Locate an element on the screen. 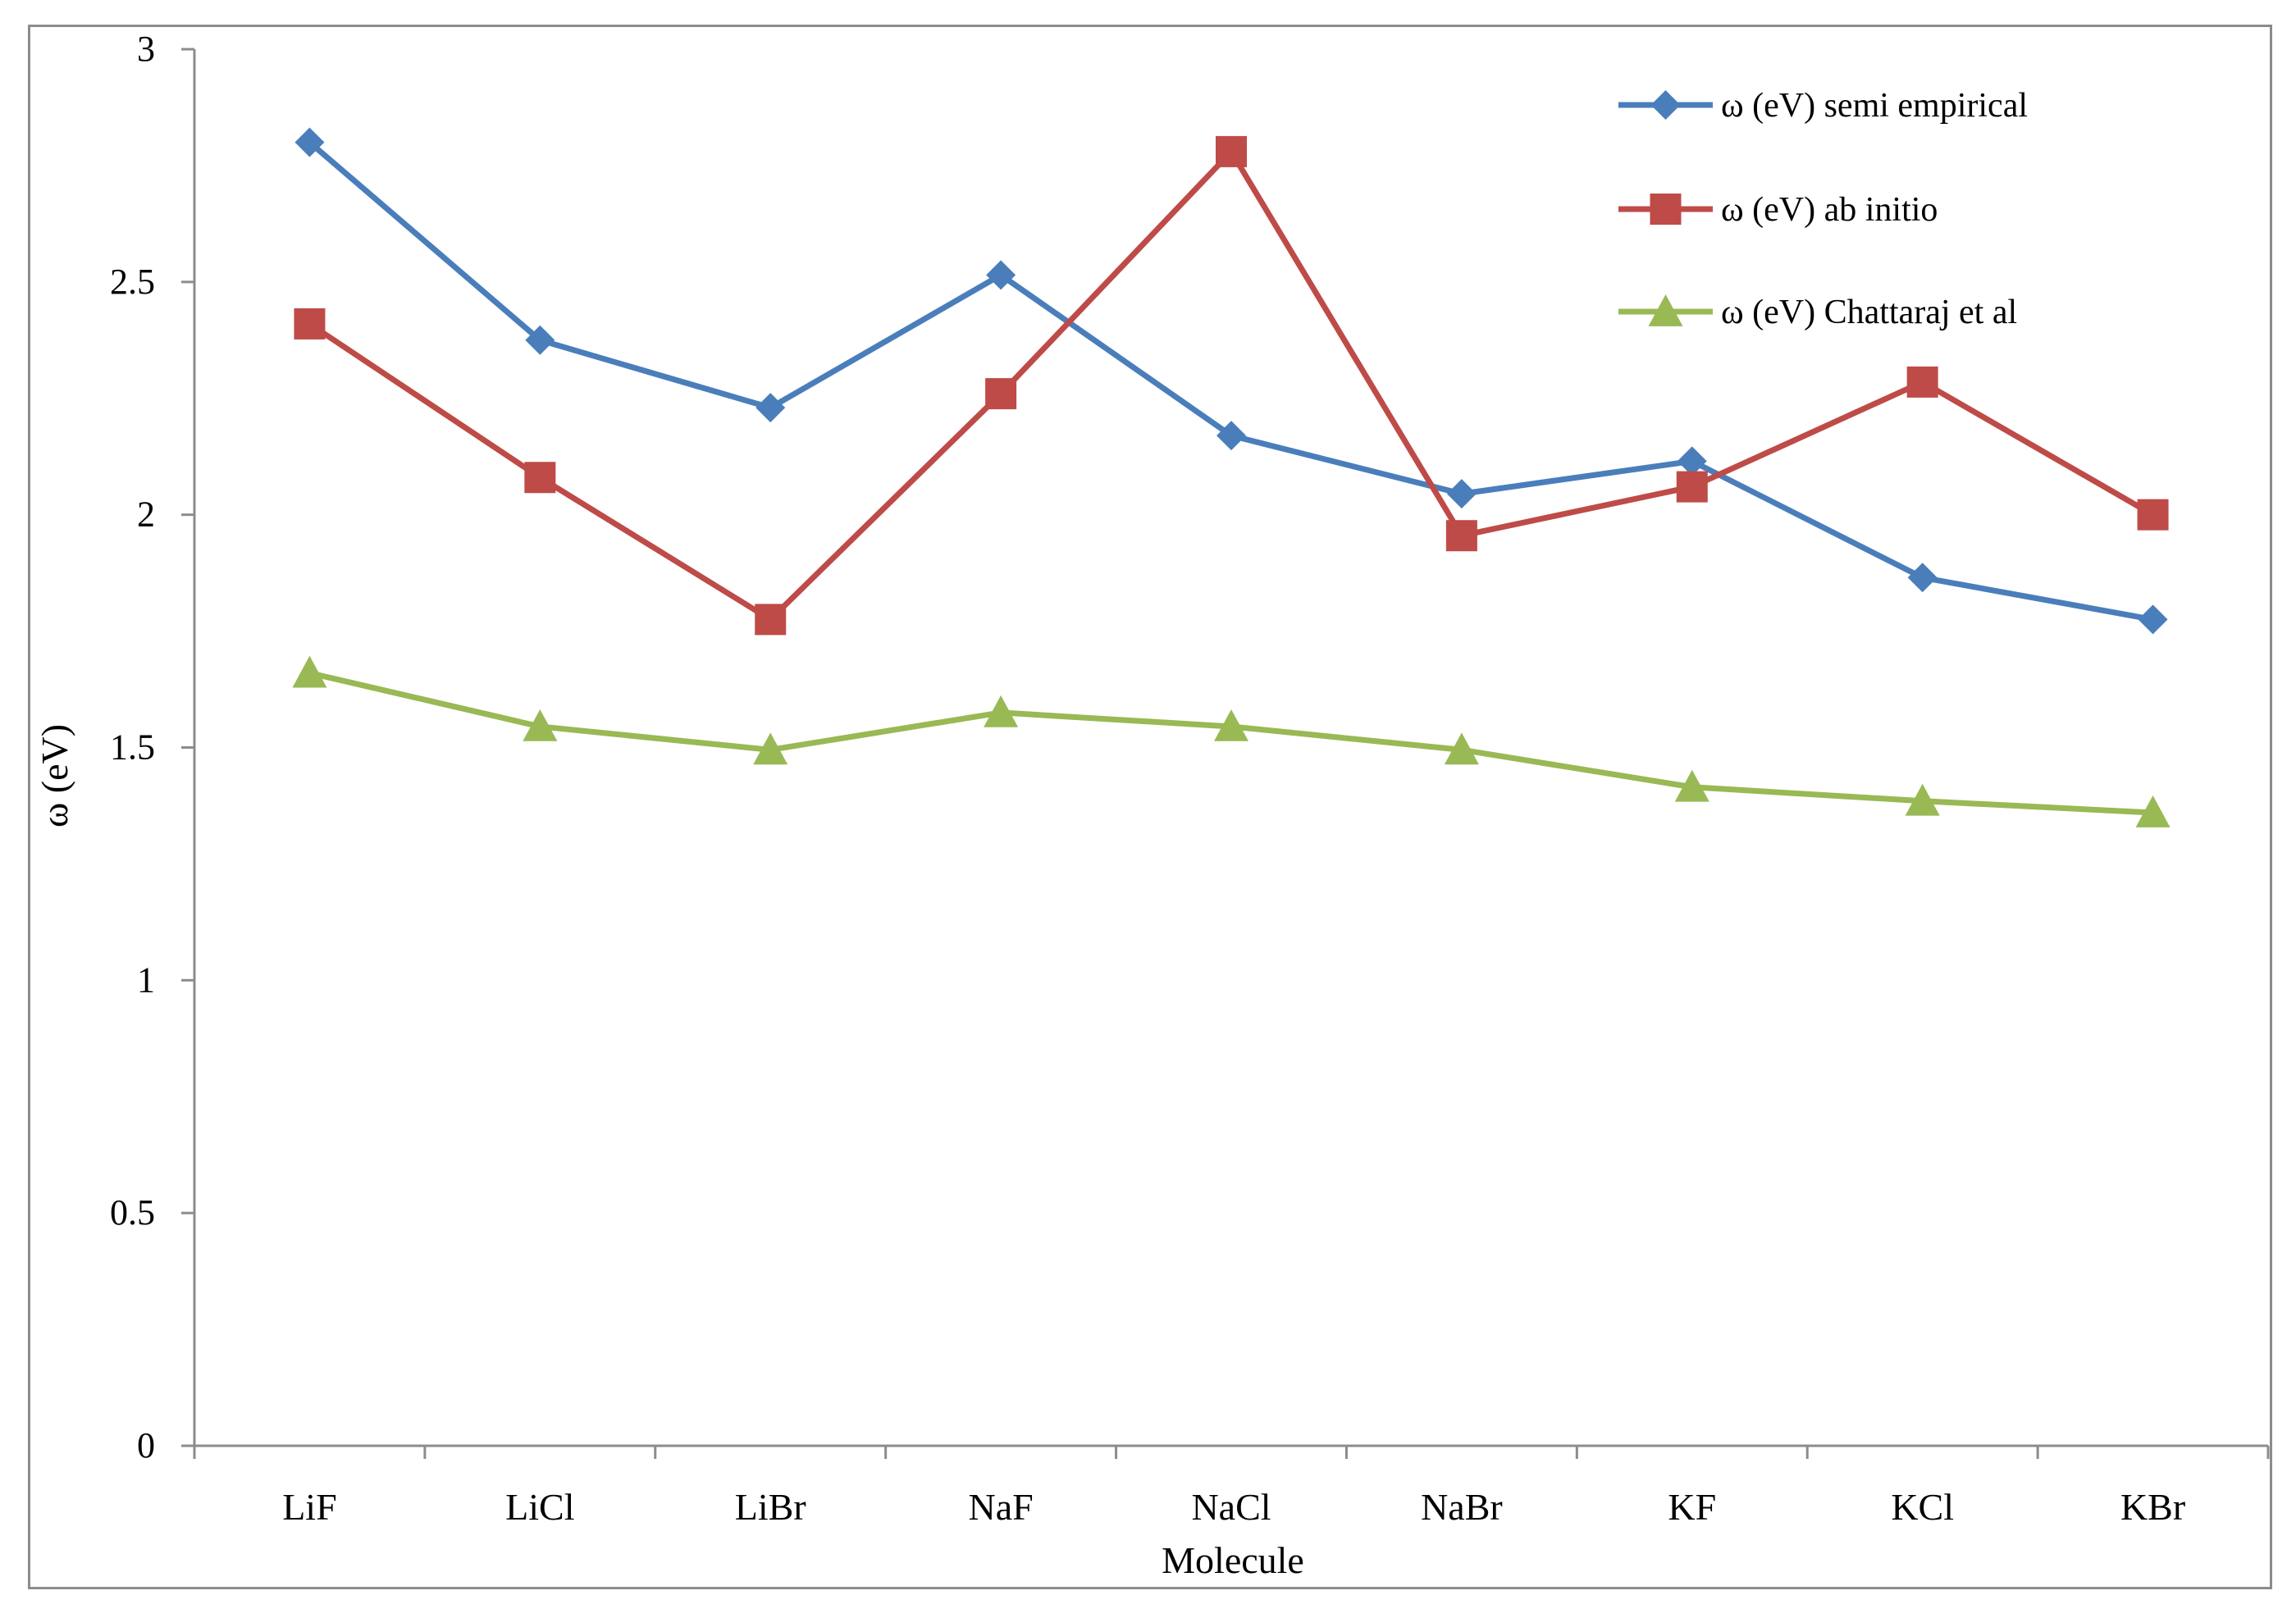 The height and width of the screenshot is (1618, 2296). legend-entry-1: ω (eV) semi empirical is located at coordinates (1823, 106).